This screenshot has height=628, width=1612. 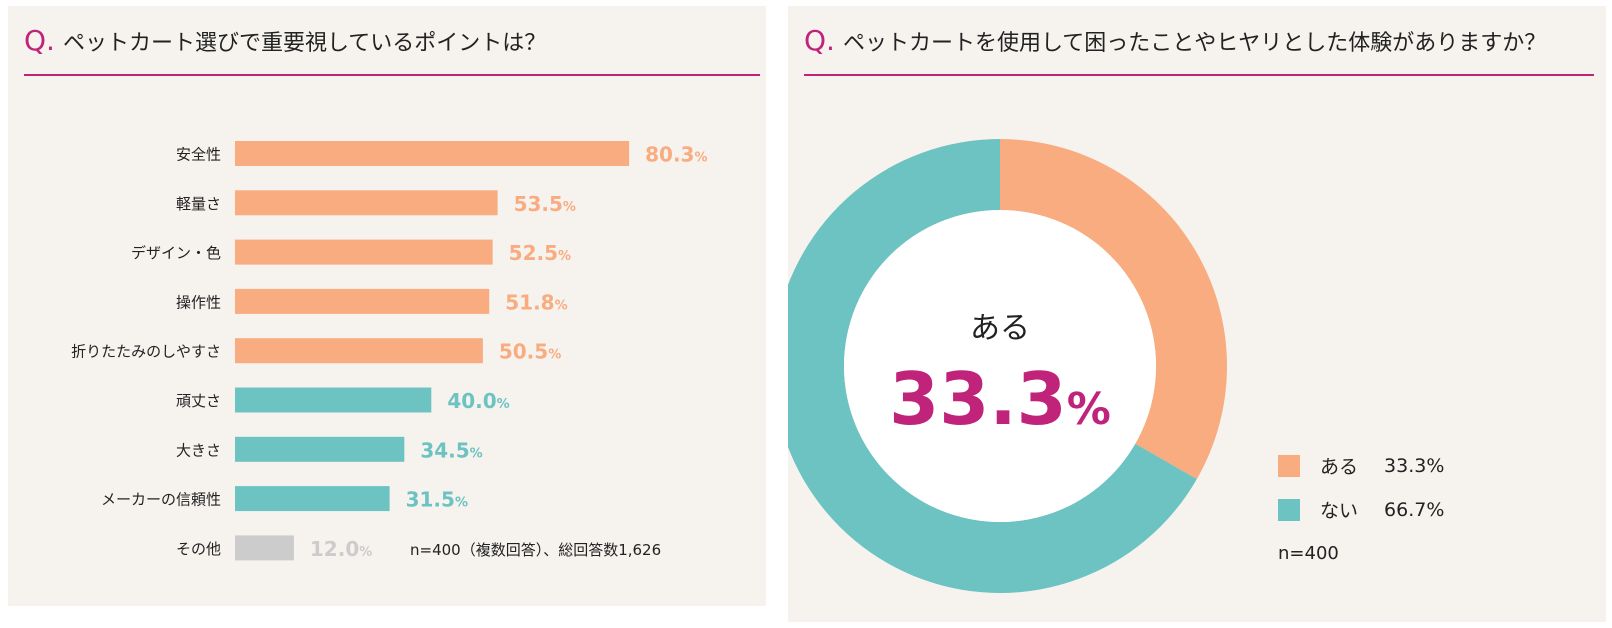 What do you see at coordinates (161, 500) in the screenshot?
I see `bar-category-label: メーカーの信頼性` at bounding box center [161, 500].